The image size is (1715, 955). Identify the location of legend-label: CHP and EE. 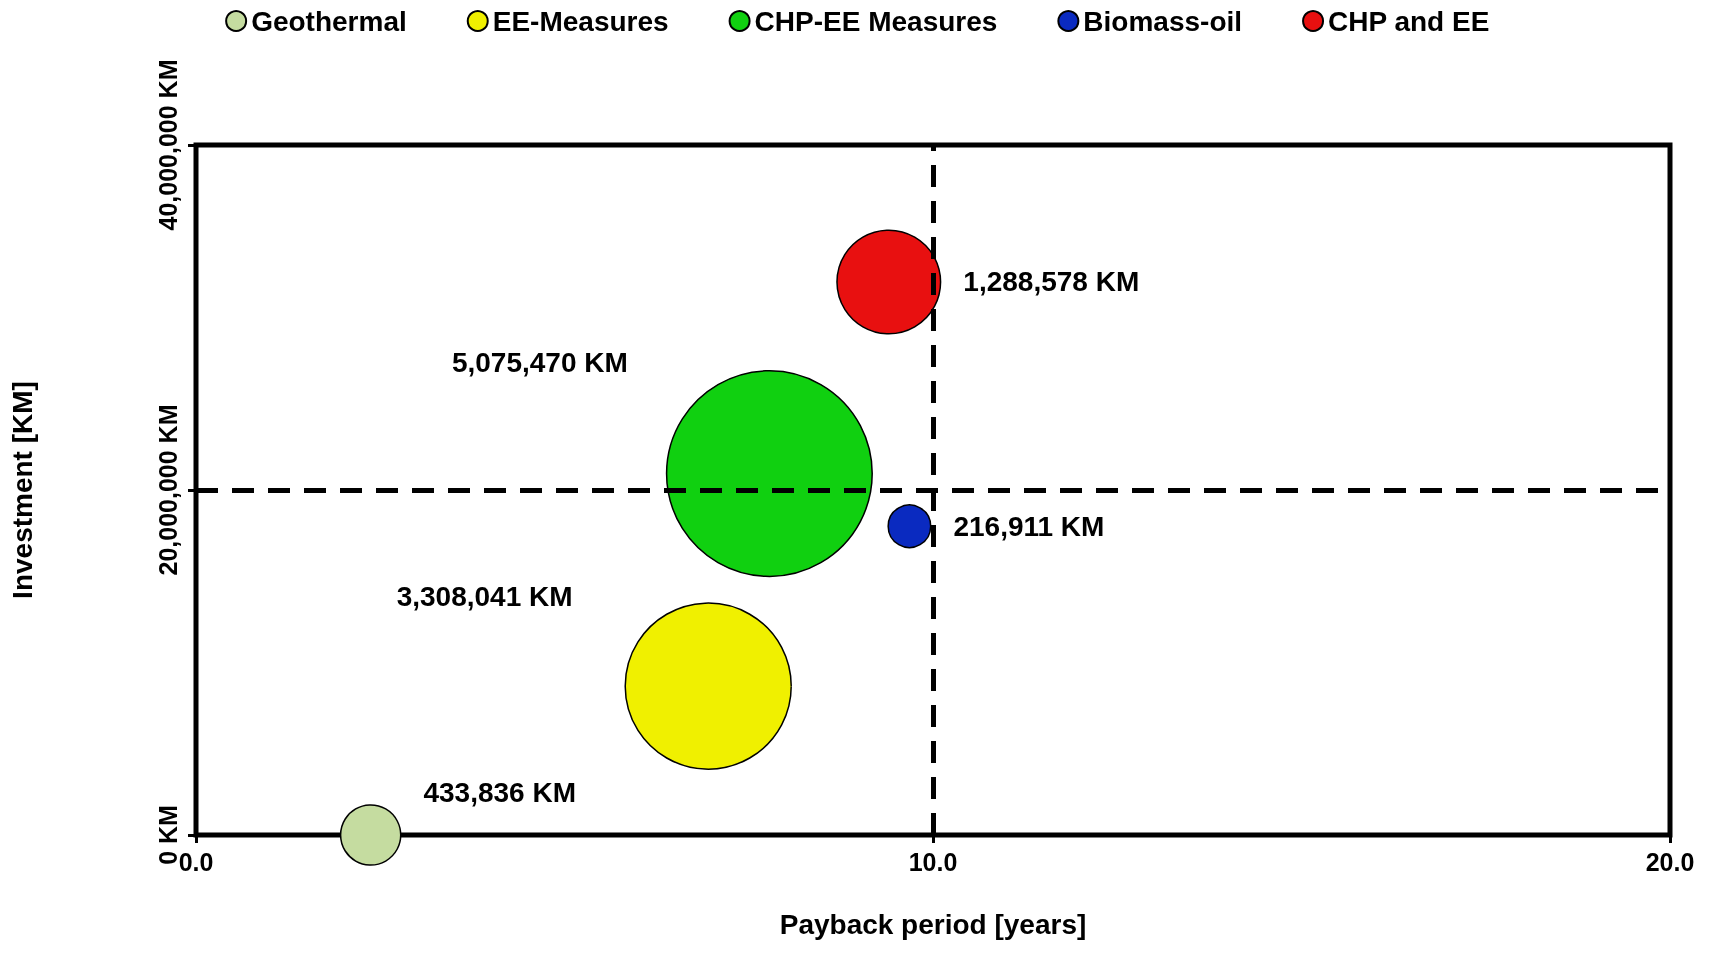
(1409, 21).